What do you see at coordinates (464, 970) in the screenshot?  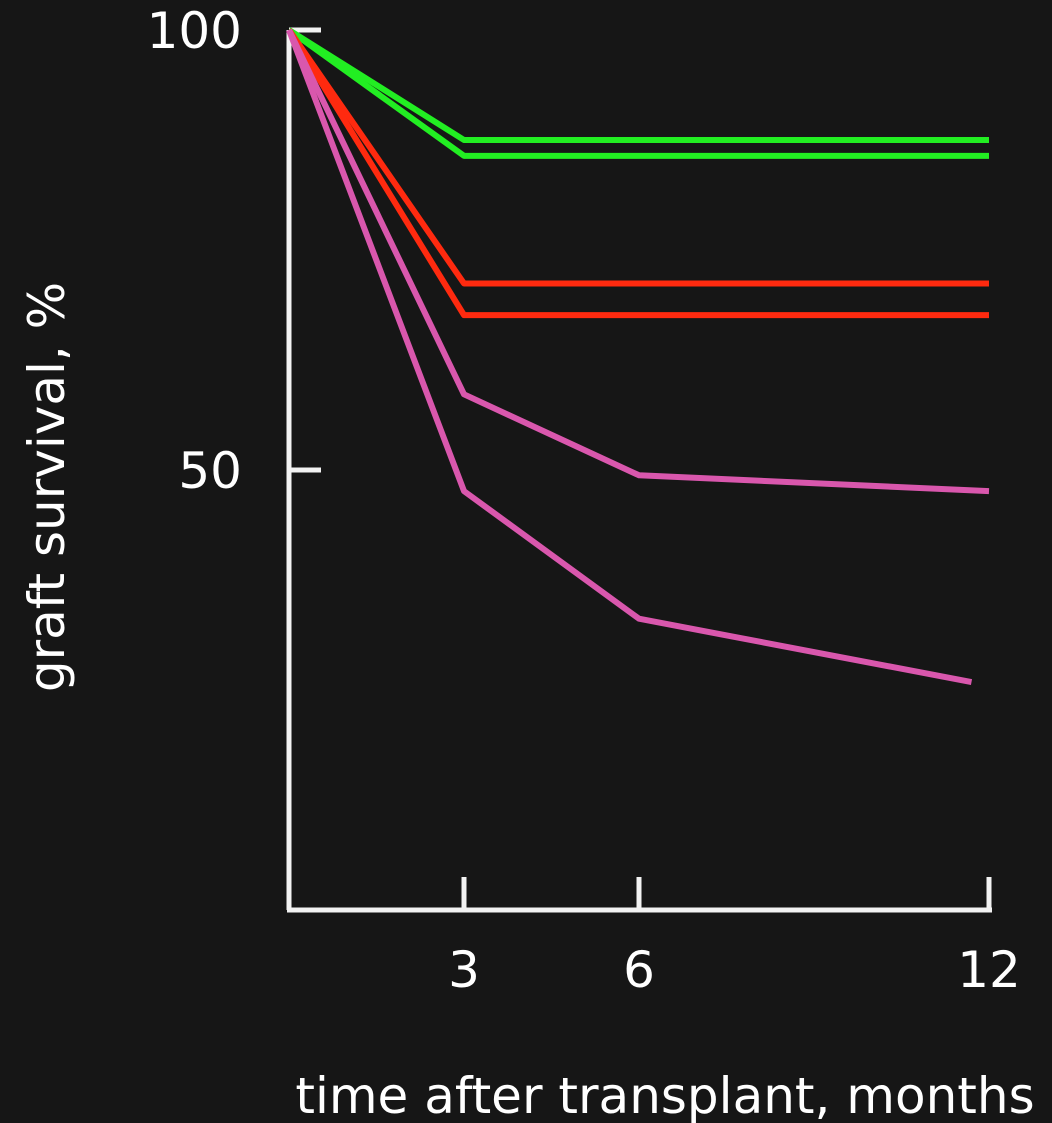 I see `x-tick-label: 3` at bounding box center [464, 970].